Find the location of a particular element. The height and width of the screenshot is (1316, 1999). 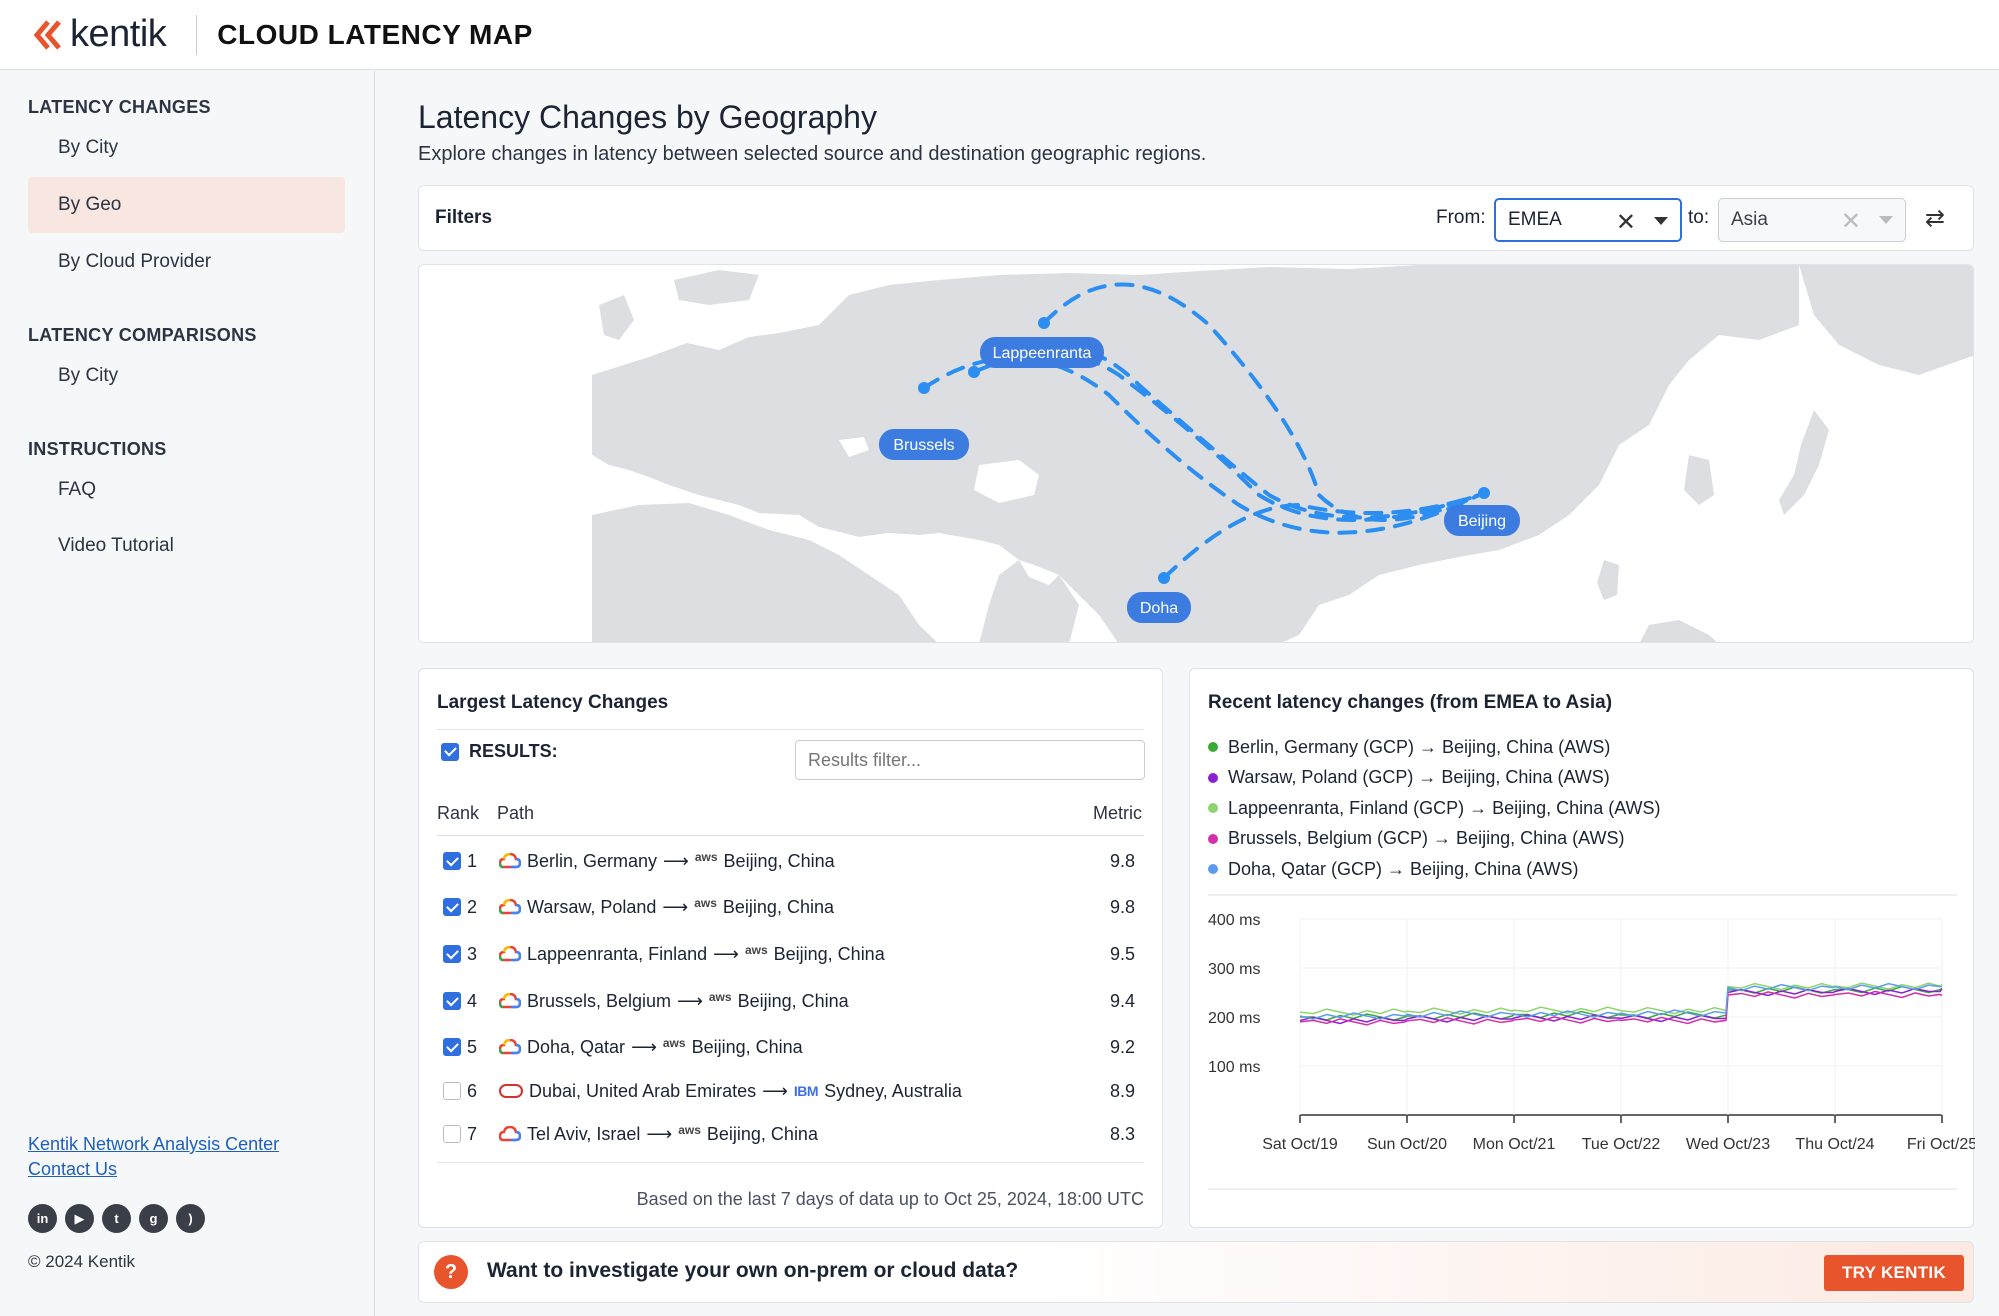

github-icon: g is located at coordinates (153, 1218).